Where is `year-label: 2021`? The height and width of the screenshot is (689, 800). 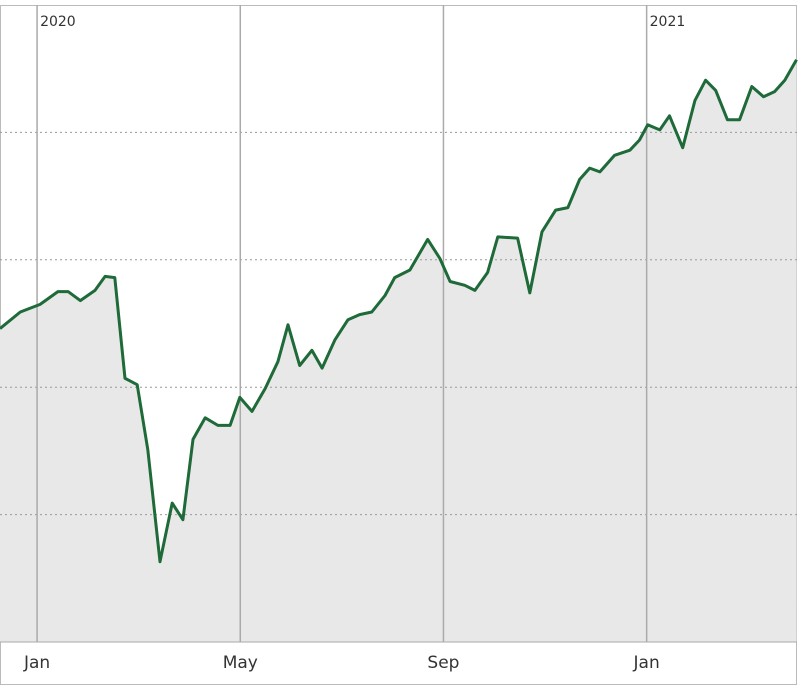
year-label: 2021 is located at coordinates (668, 22).